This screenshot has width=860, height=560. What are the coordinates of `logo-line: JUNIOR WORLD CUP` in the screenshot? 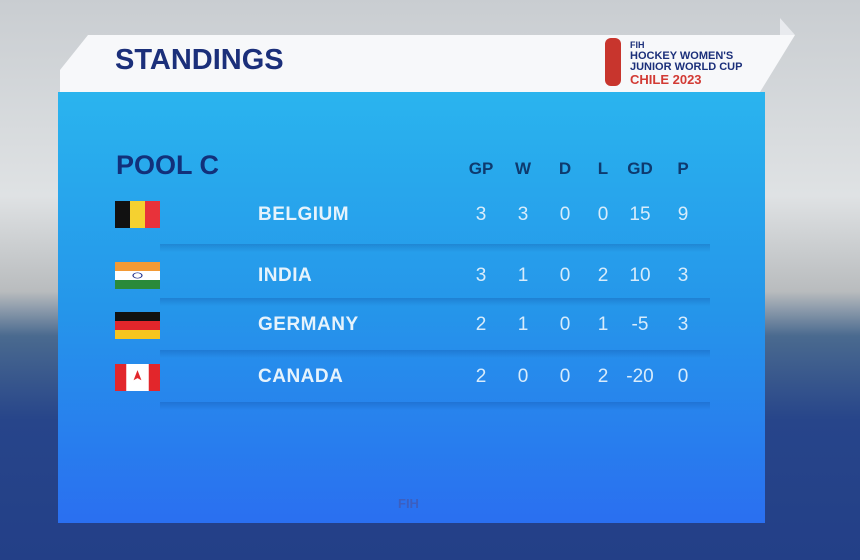 It's located at (686, 67).